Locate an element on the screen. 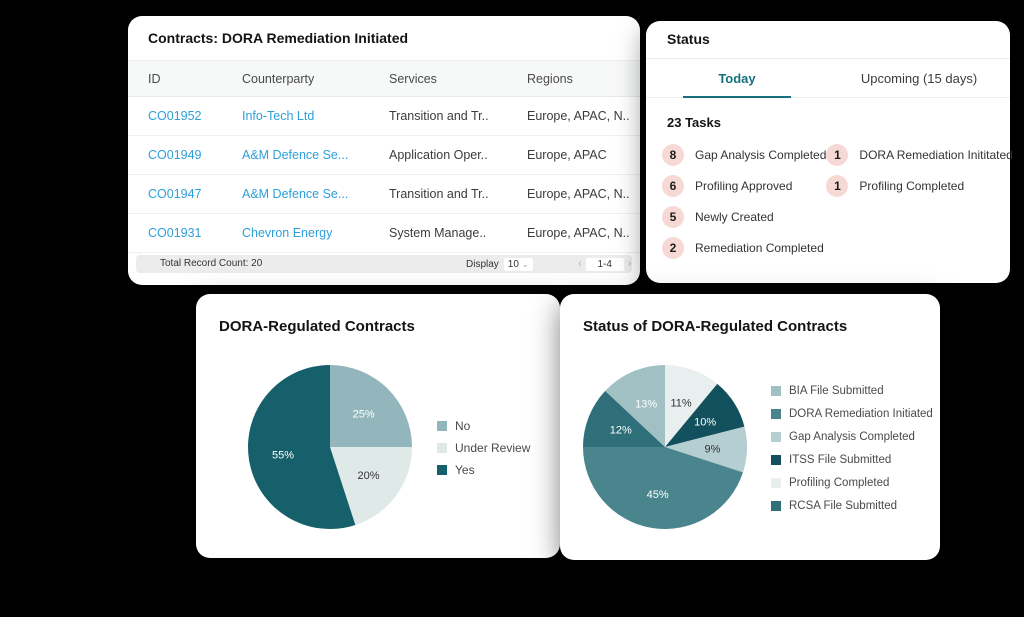  pie-slice-under-review is located at coordinates (371, 486).